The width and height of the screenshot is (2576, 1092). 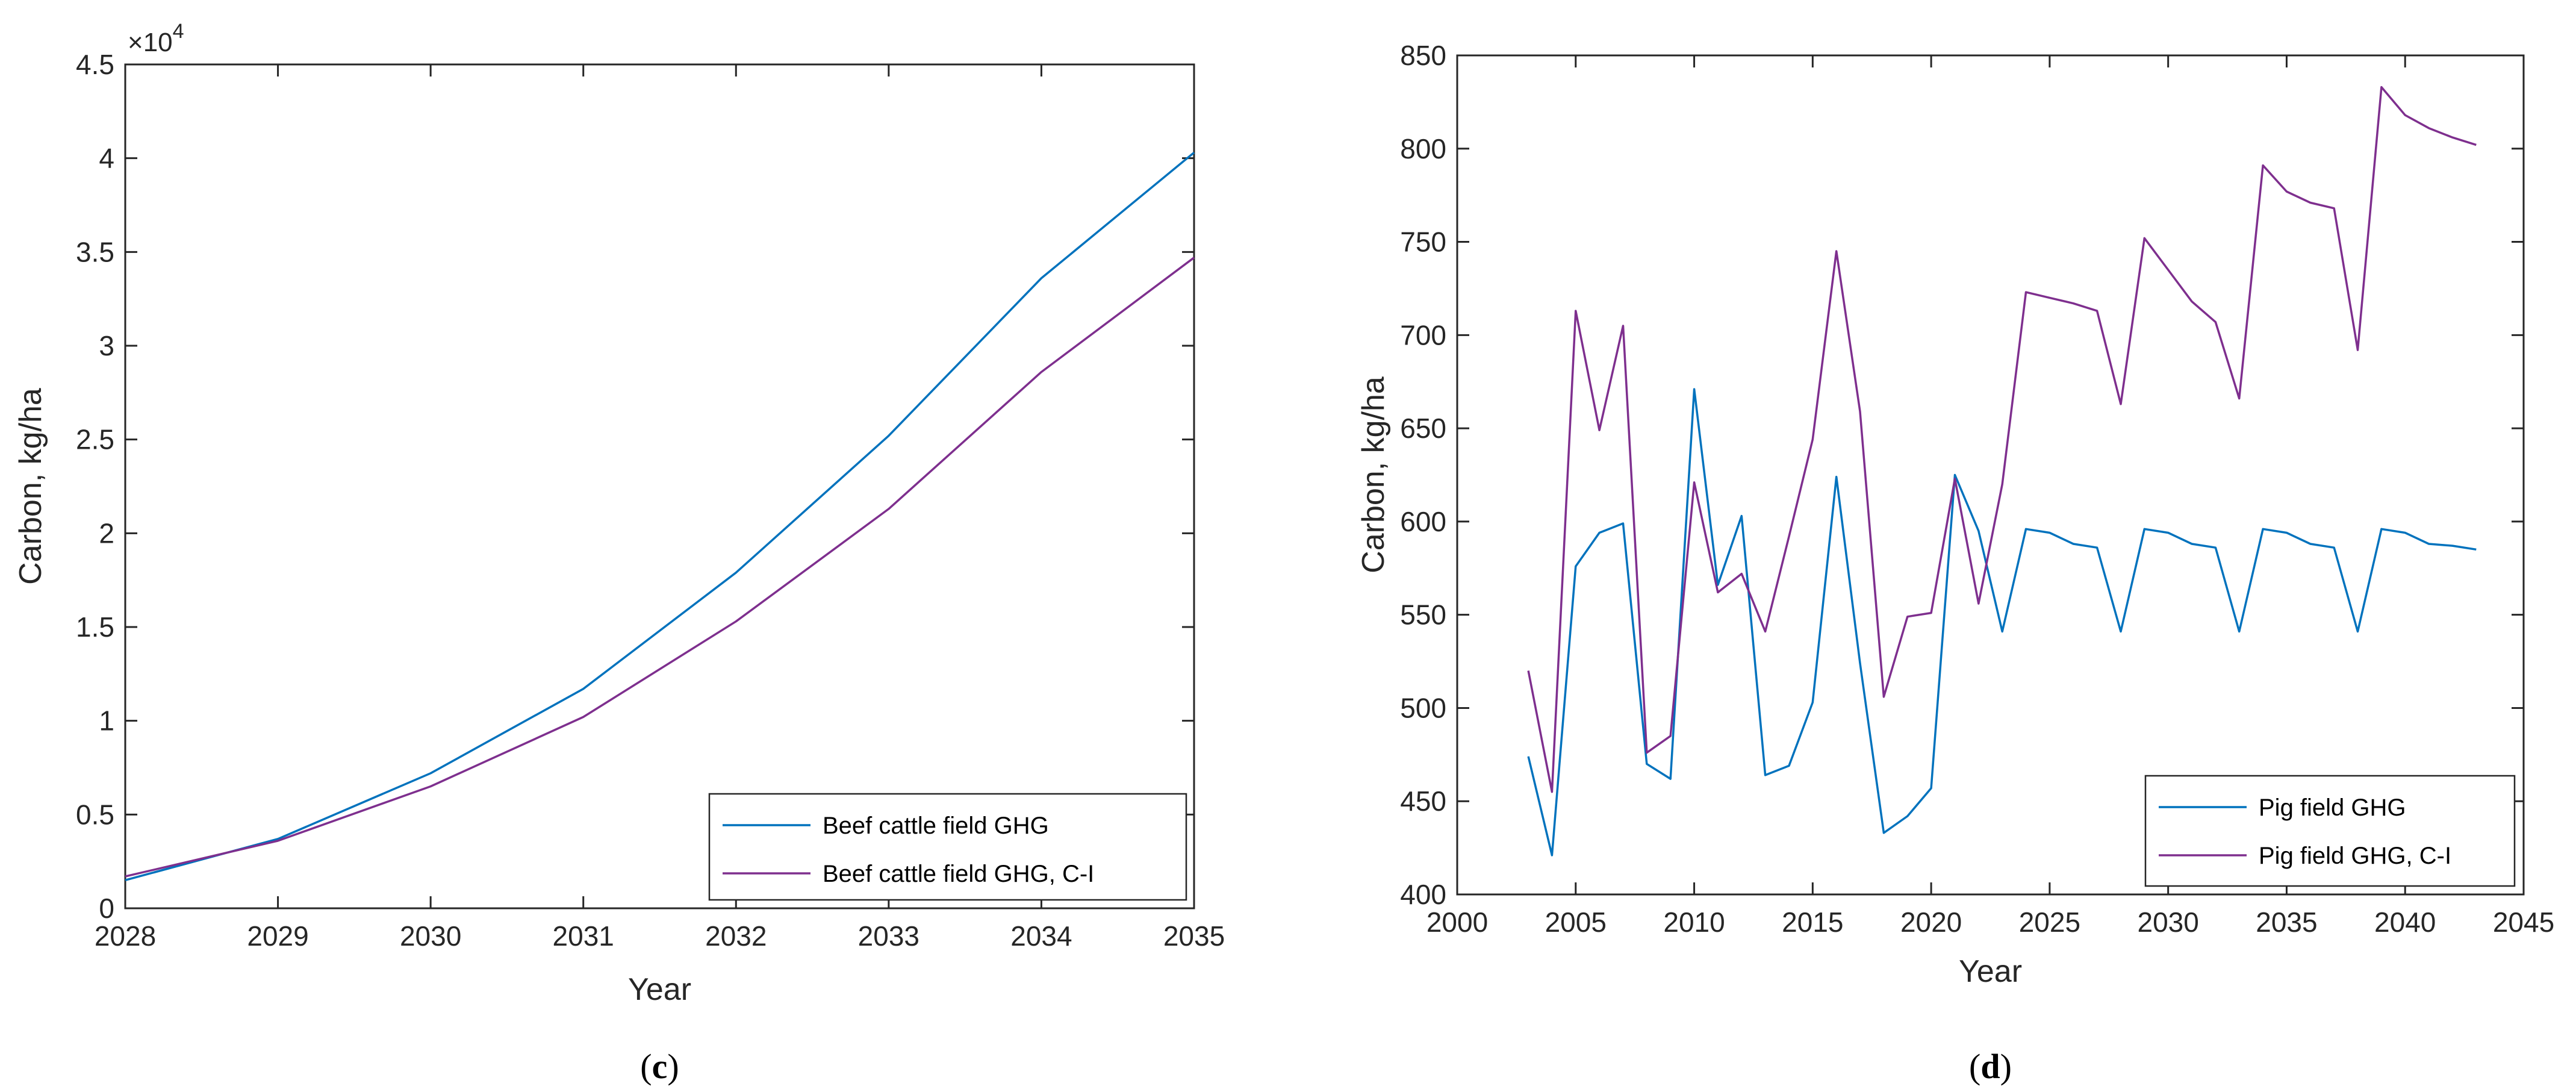 I want to click on x-tick-label: 2010, so click(x=1694, y=922).